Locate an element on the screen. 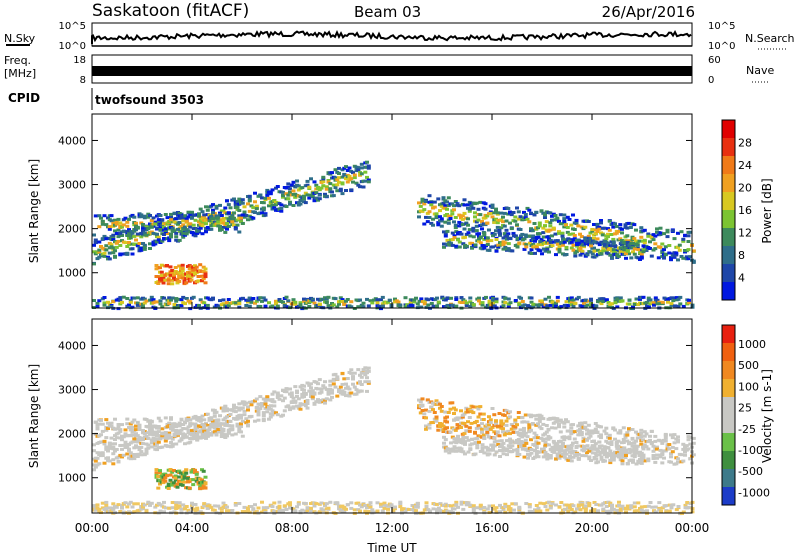 The image size is (800, 554). ytick-label: 1000 is located at coordinates (72, 478).